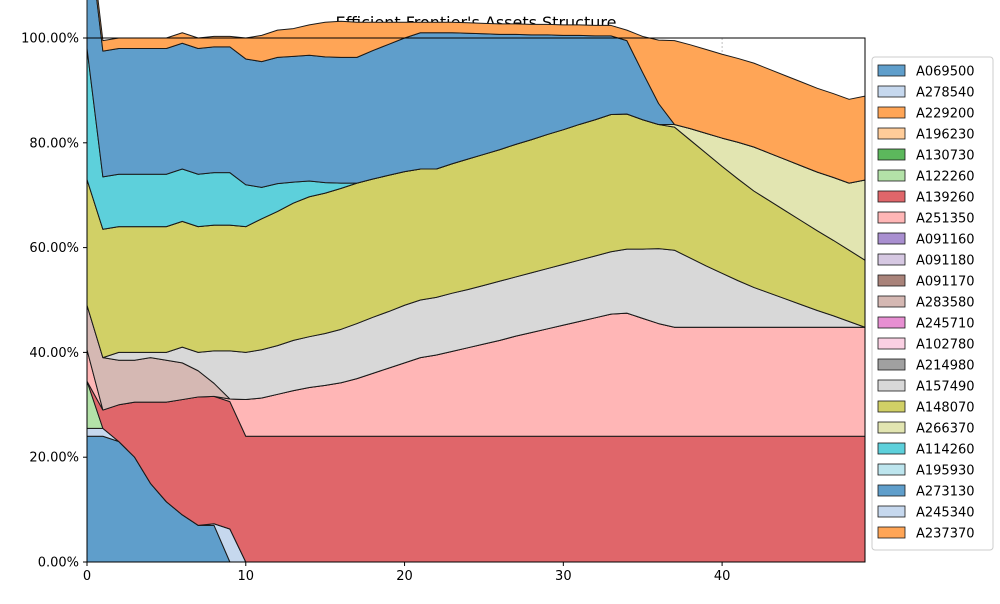 The image size is (1000, 604). Describe the element at coordinates (50, 39) in the screenshot. I see `y-tick-label: 100.00%` at that location.